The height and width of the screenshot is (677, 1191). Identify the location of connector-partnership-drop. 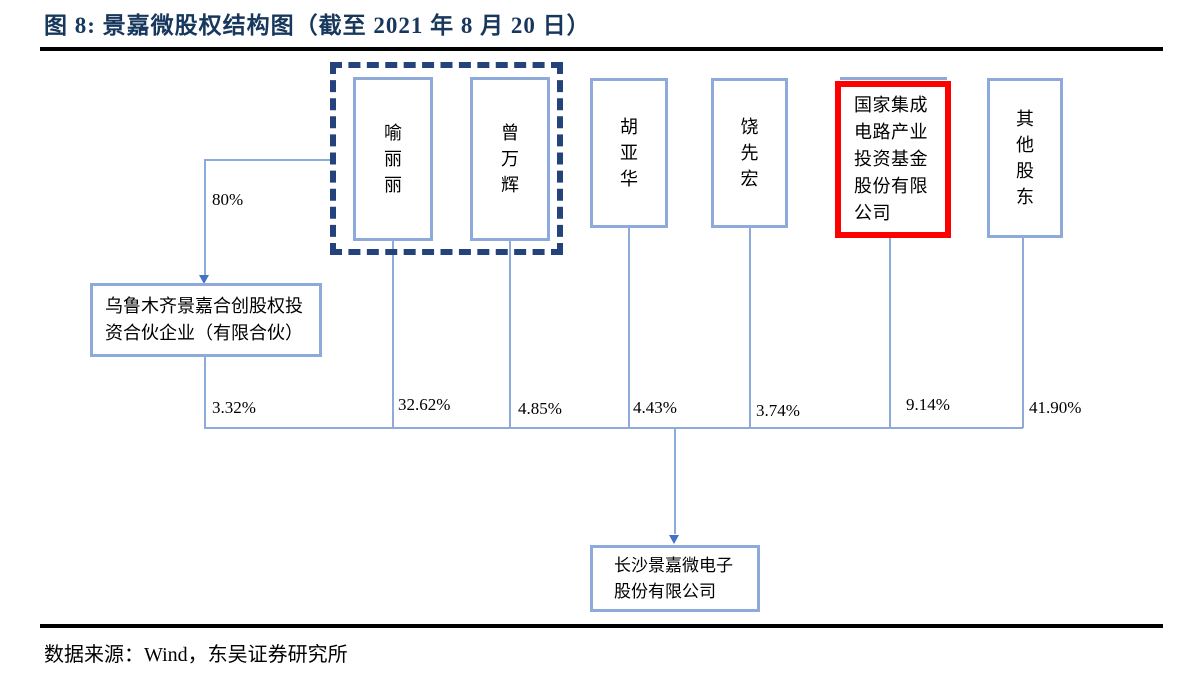
(205, 392).